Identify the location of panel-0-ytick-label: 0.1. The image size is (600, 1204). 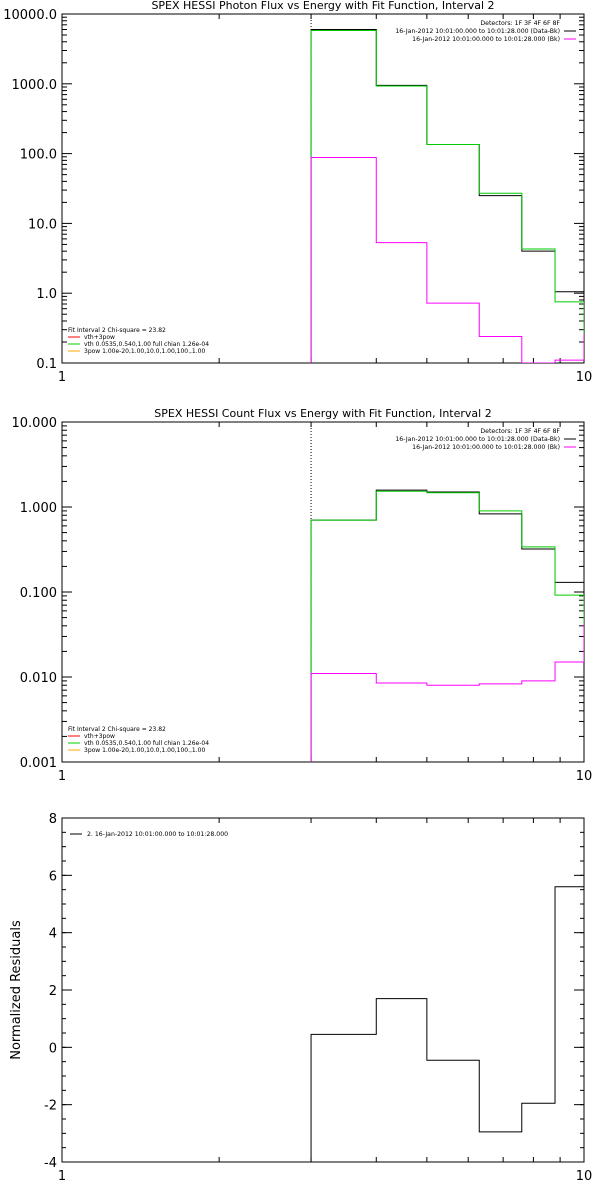
(46, 364).